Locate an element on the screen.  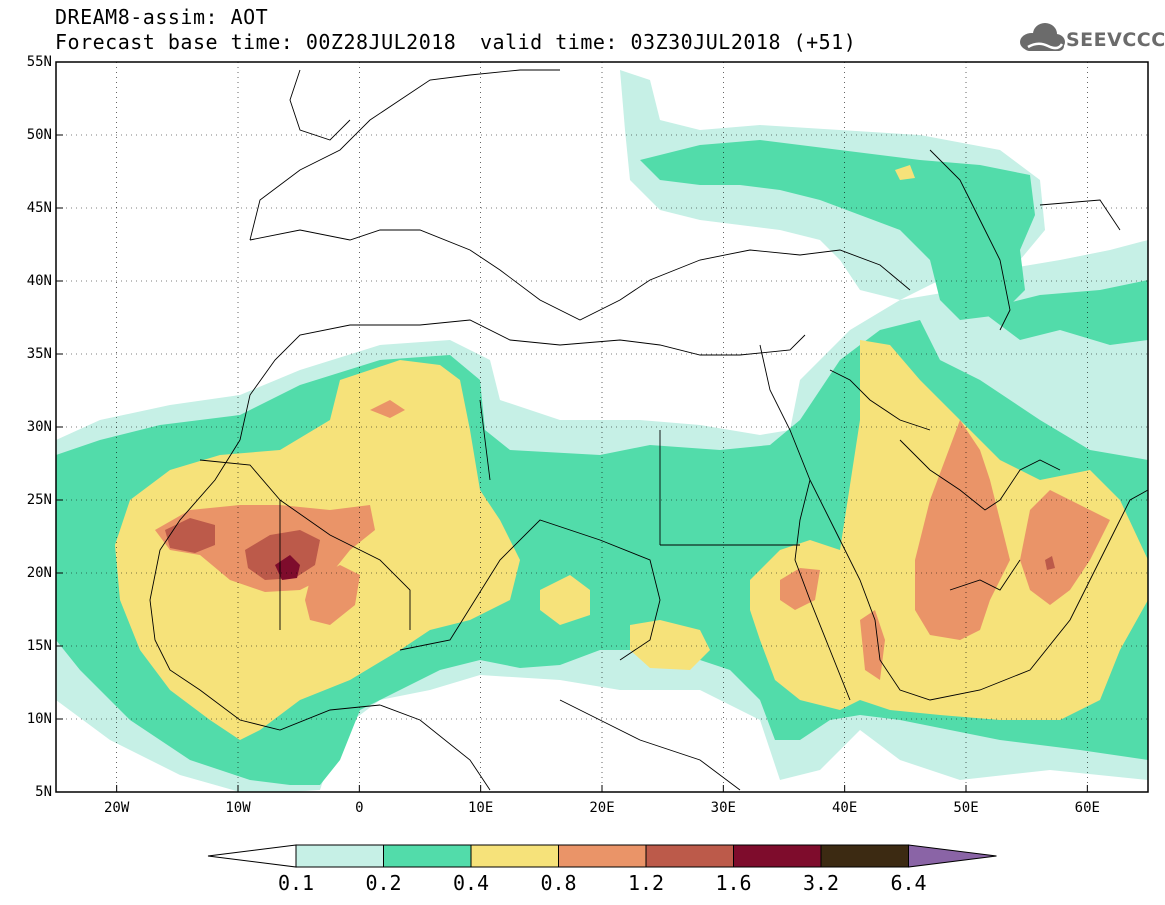
aot-level-1.6 is located at coordinates (287, 567).